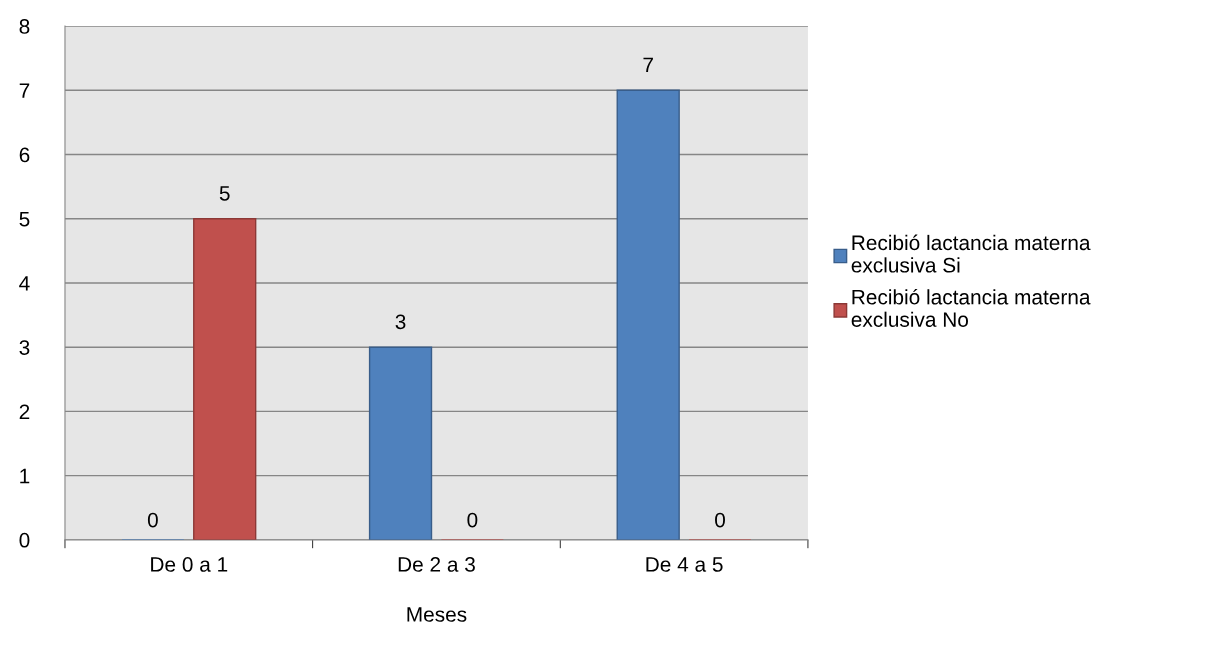 The image size is (1226, 652). Describe the element at coordinates (25, 476) in the screenshot. I see `y-tick-label: 1` at that location.